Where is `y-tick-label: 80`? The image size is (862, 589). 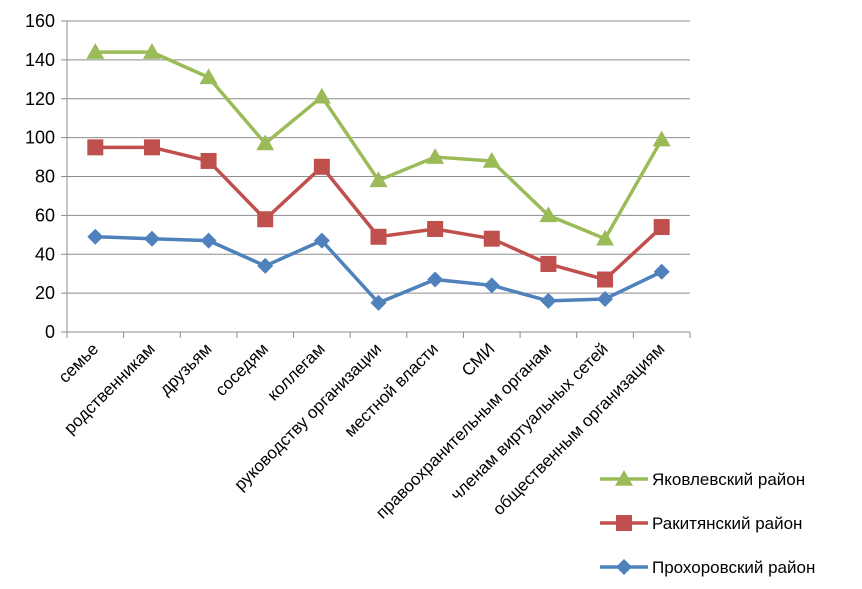
y-tick-label: 80 is located at coordinates (45, 177).